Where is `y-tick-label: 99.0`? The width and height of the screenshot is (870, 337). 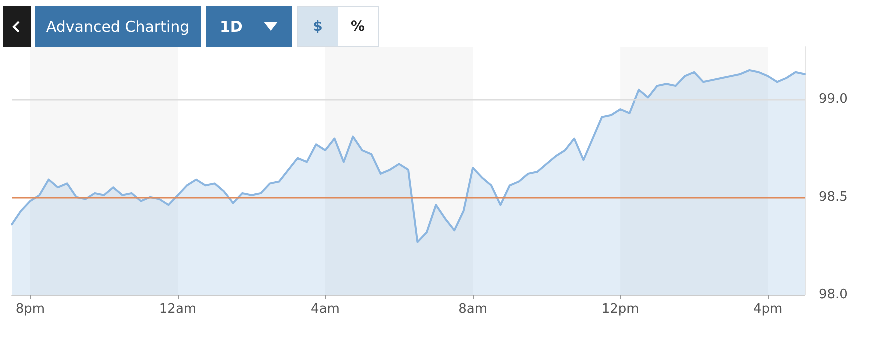 y-tick-label: 99.0 is located at coordinates (833, 100).